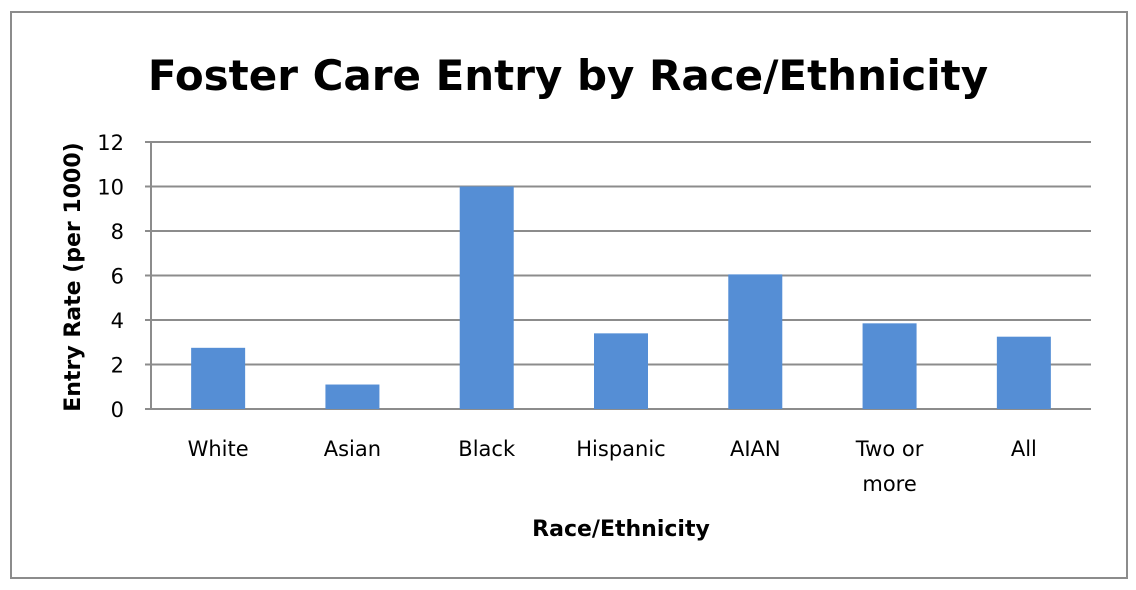  What do you see at coordinates (889, 449) in the screenshot?
I see `x-tick-label-line: Two or` at bounding box center [889, 449].